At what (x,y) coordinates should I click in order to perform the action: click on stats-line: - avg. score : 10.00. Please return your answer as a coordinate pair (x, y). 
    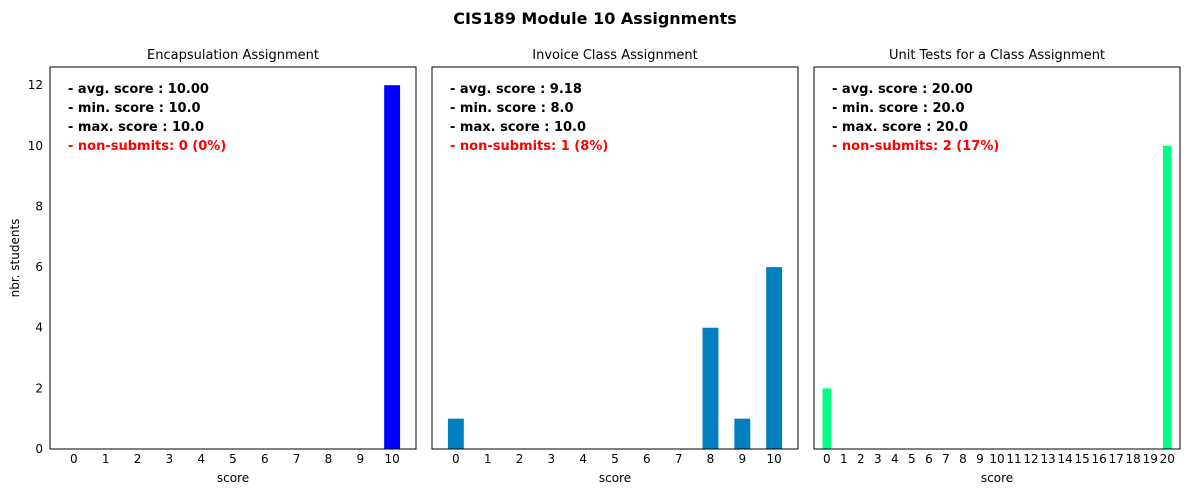
    Looking at the image, I should click on (138, 89).